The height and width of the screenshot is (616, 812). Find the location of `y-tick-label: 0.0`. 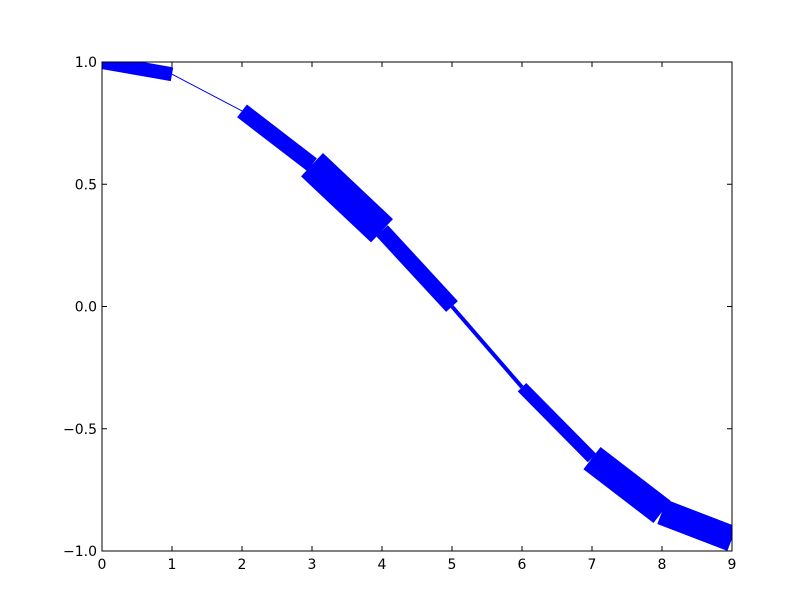

y-tick-label: 0.0 is located at coordinates (86, 308).